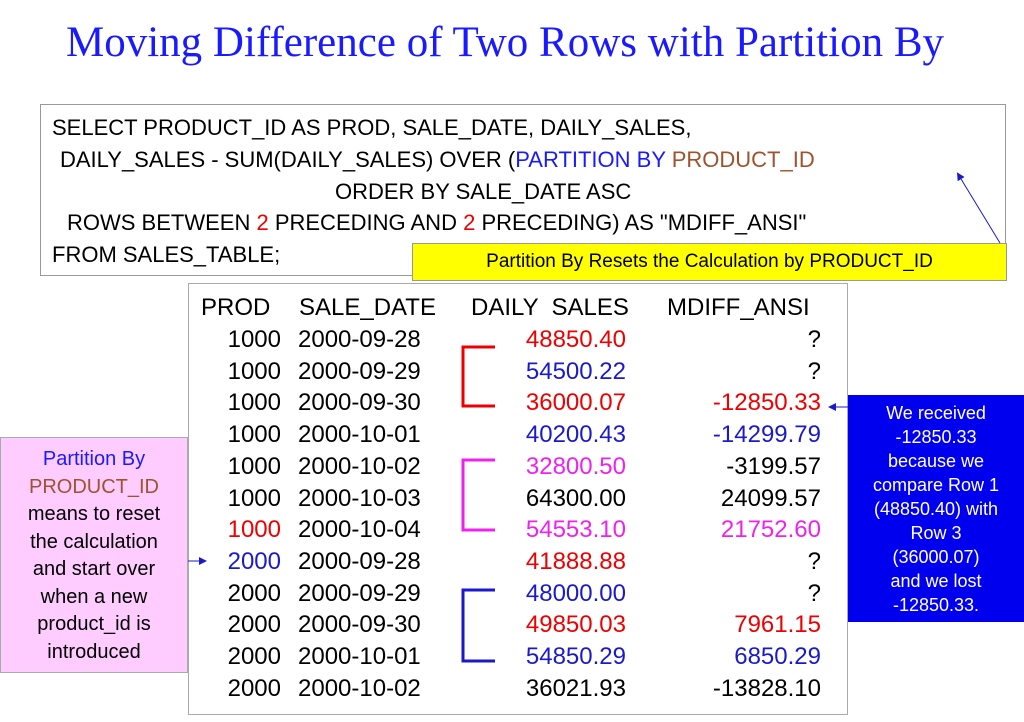 The height and width of the screenshot is (722, 1024). Describe the element at coordinates (575, 625) in the screenshot. I see `cell-daily-sales: 49850.03` at that location.